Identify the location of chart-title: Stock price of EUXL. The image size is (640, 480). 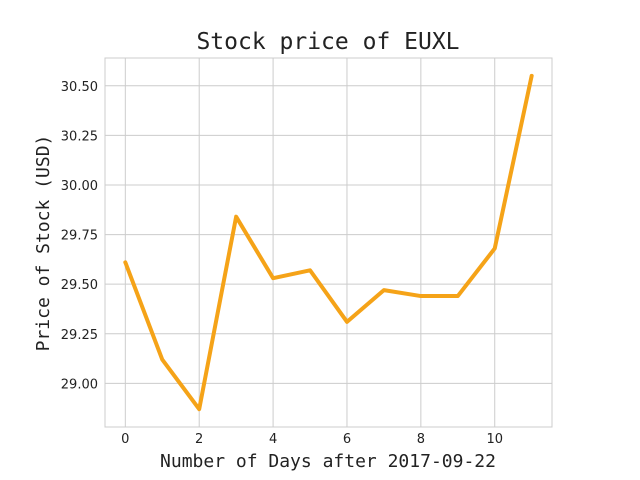
(327, 42).